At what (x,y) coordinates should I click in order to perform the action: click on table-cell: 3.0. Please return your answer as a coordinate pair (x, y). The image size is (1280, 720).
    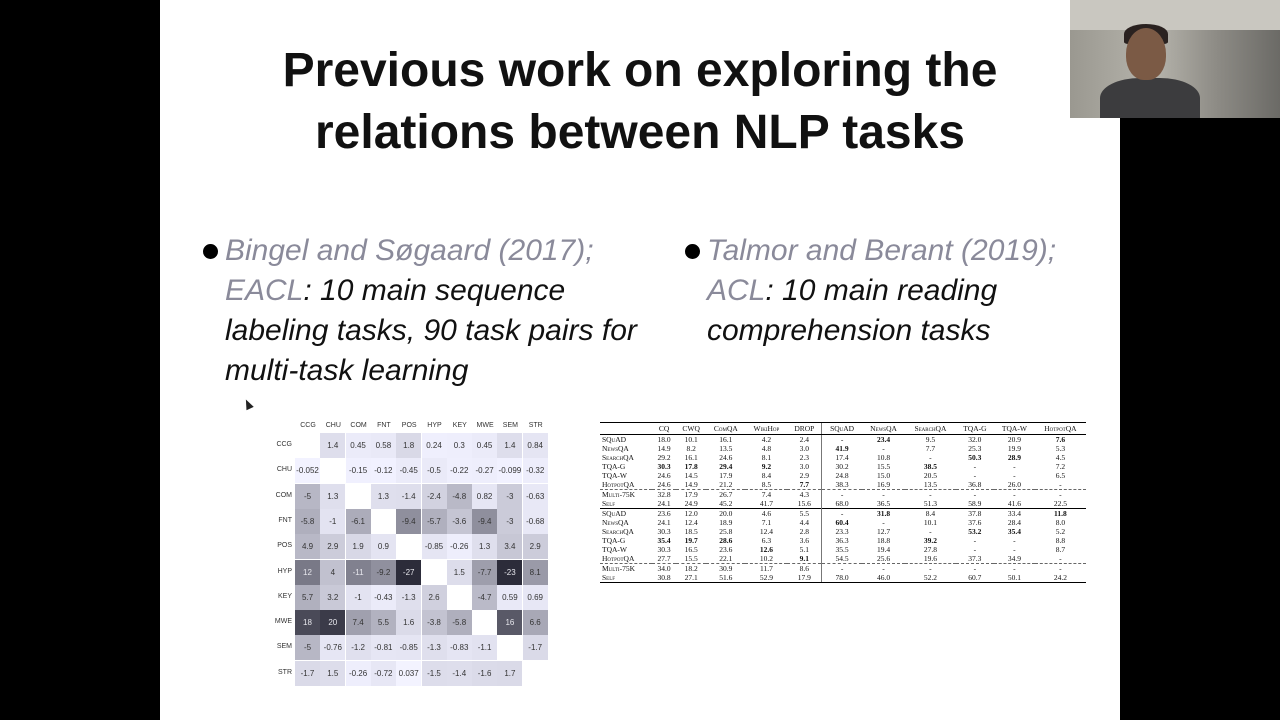
    Looking at the image, I should click on (804, 448).